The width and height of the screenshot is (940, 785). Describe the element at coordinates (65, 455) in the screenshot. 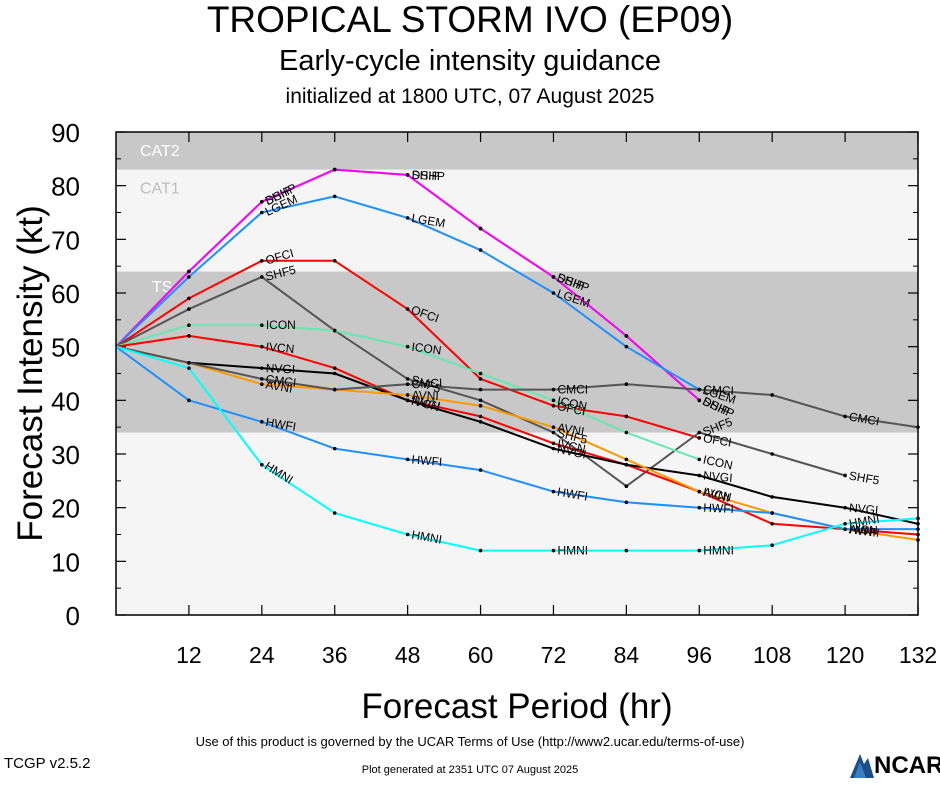

I see `y-tick-label: 30` at that location.